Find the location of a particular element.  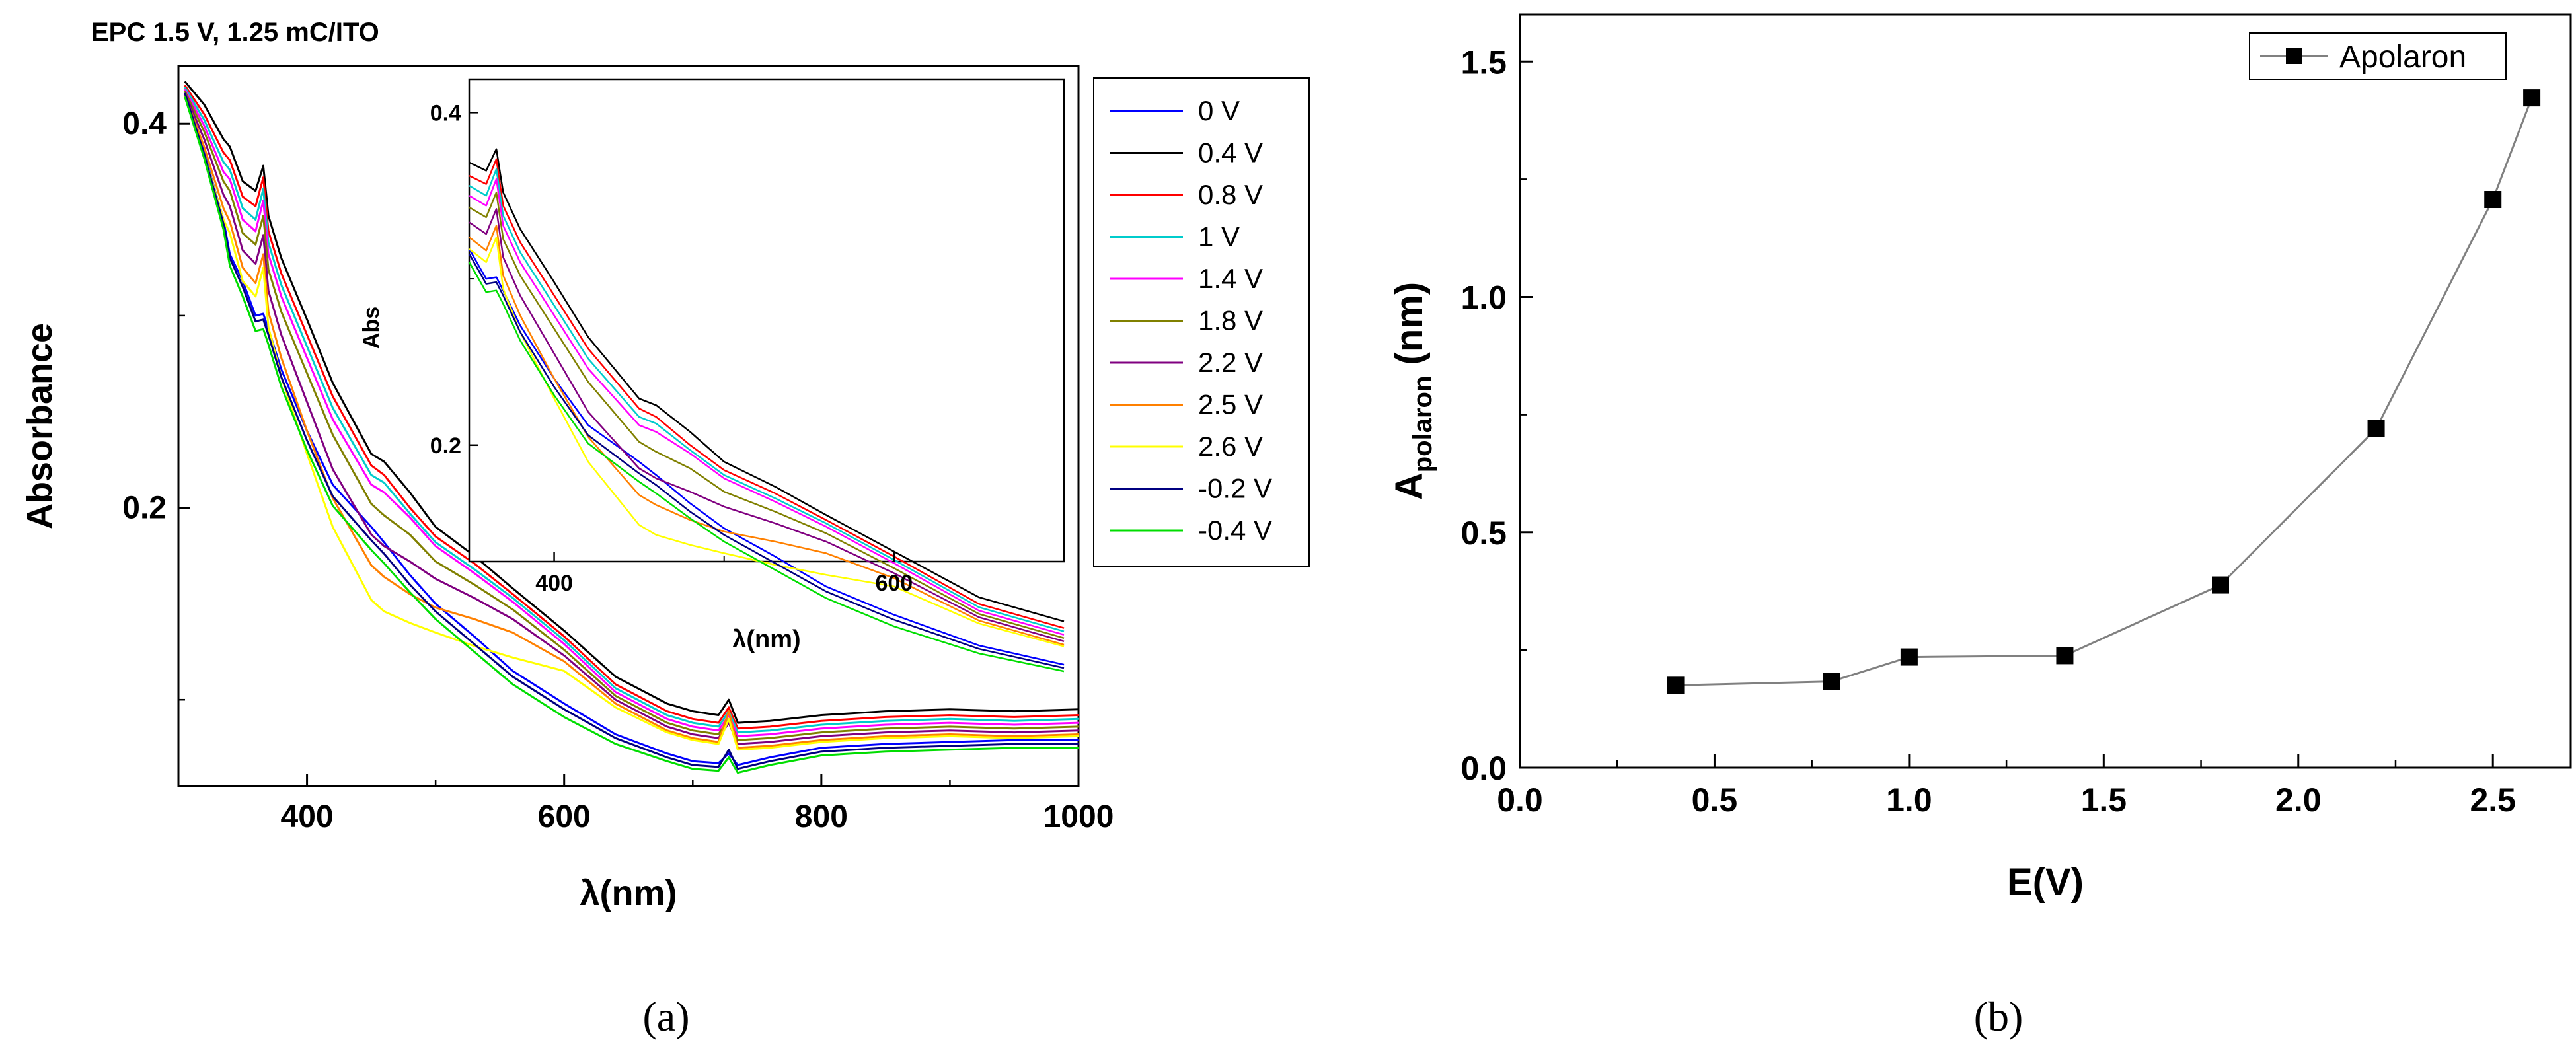

panel-a-xtick-label-2: 800 is located at coordinates (822, 817).